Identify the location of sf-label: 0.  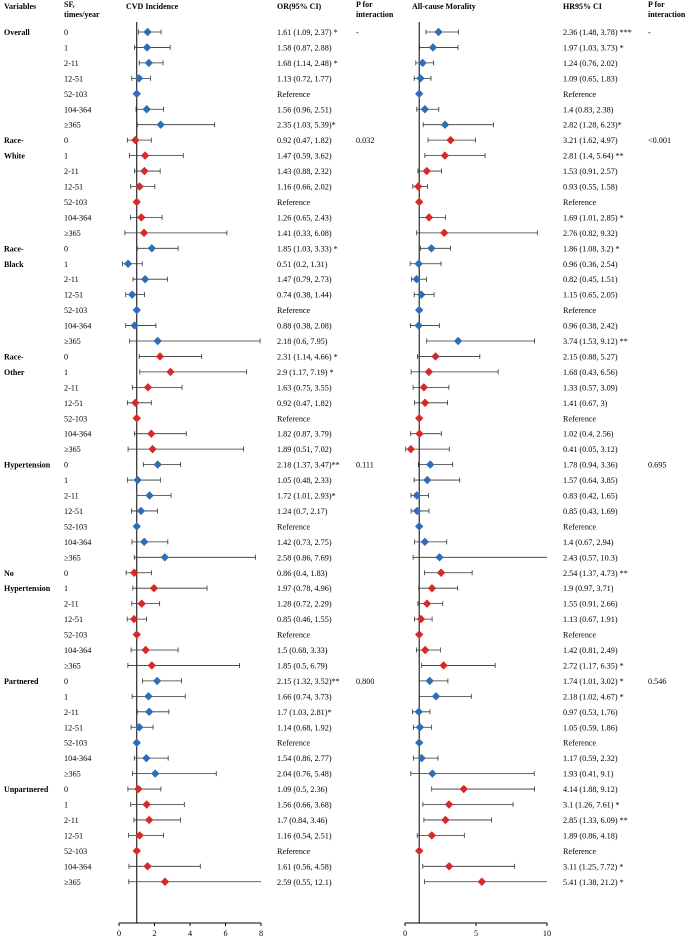
(66, 356).